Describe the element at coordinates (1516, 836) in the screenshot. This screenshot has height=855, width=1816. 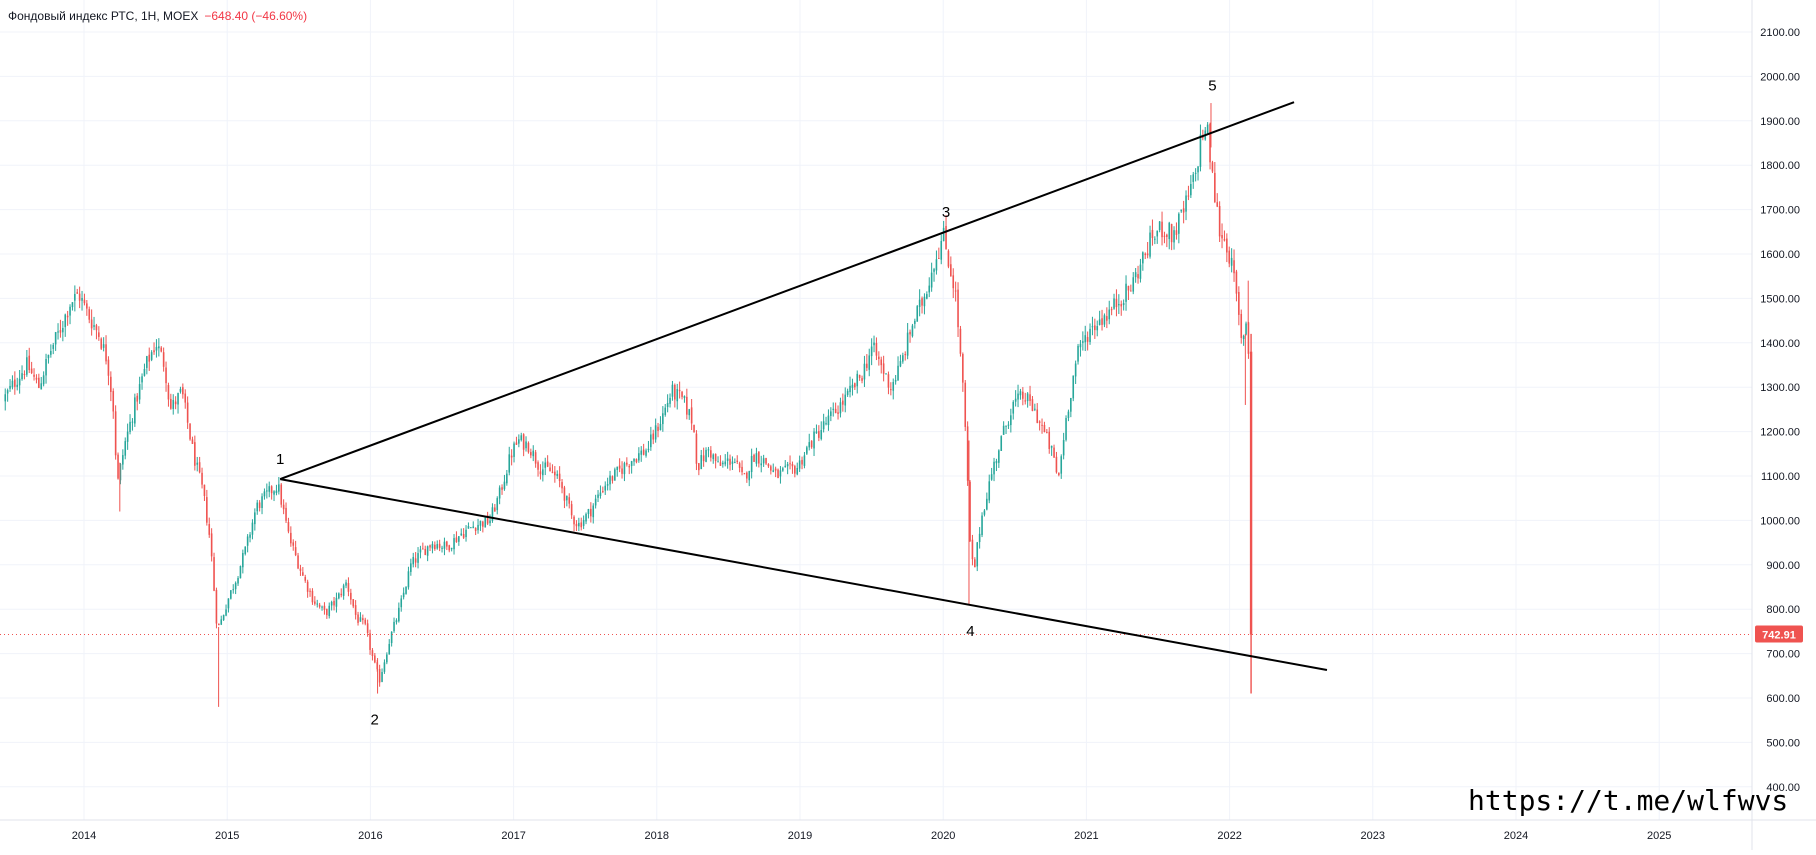
I see `x-tick-label: 2024` at that location.